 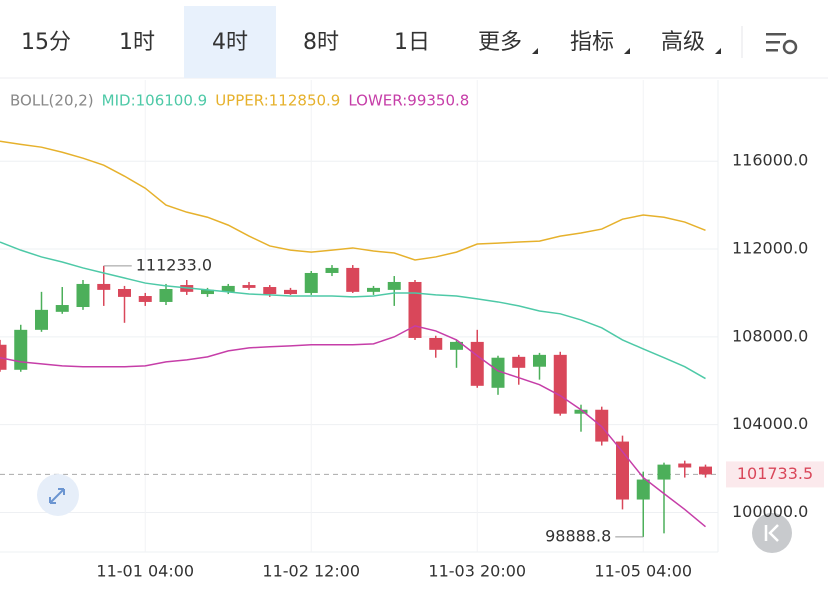 What do you see at coordinates (770, 511) in the screenshot?
I see `y-tick-label: 100000.0` at bounding box center [770, 511].